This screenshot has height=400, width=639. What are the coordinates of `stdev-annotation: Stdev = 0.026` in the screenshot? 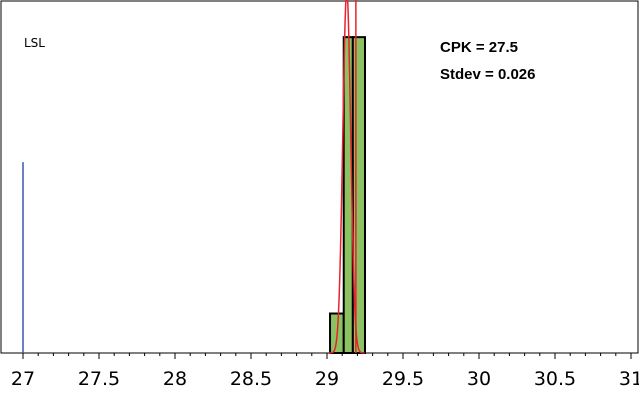 It's located at (487, 74).